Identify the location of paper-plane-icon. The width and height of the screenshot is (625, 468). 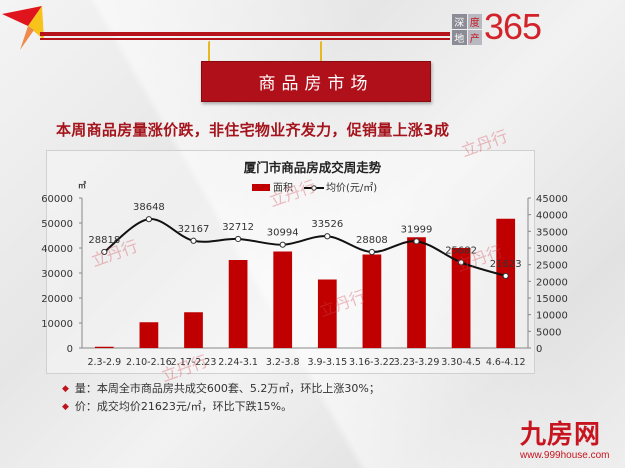
(23, 28).